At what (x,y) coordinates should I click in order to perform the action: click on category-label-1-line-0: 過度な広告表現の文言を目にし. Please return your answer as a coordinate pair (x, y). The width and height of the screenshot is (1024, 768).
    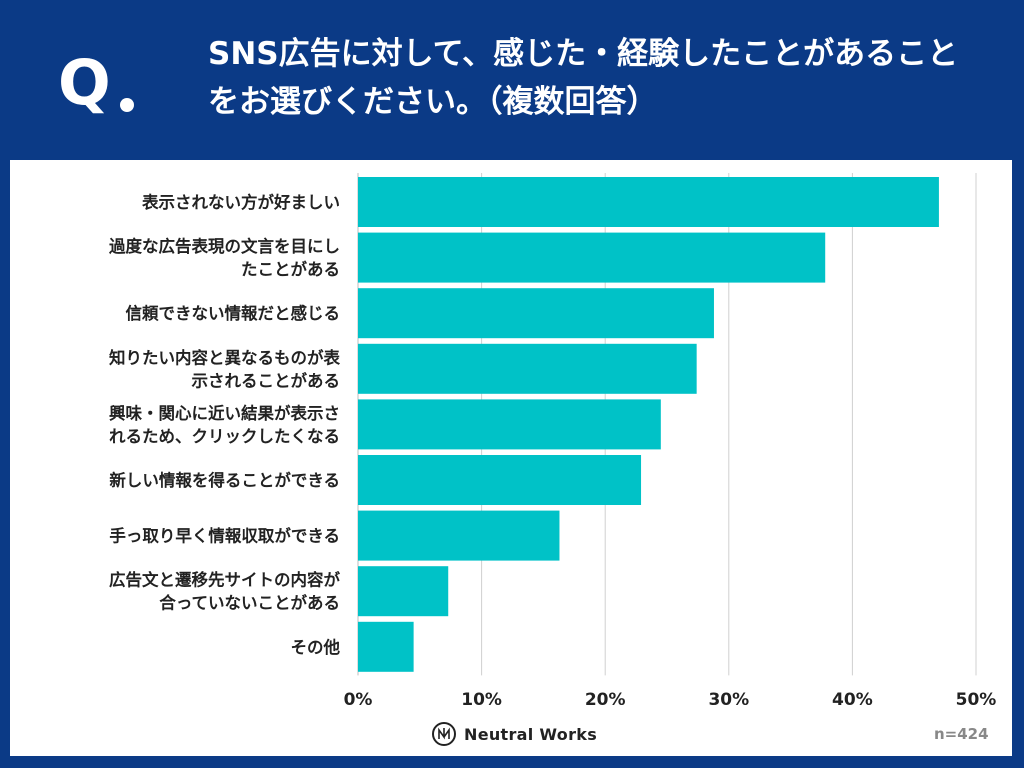
    Looking at the image, I should click on (224, 246).